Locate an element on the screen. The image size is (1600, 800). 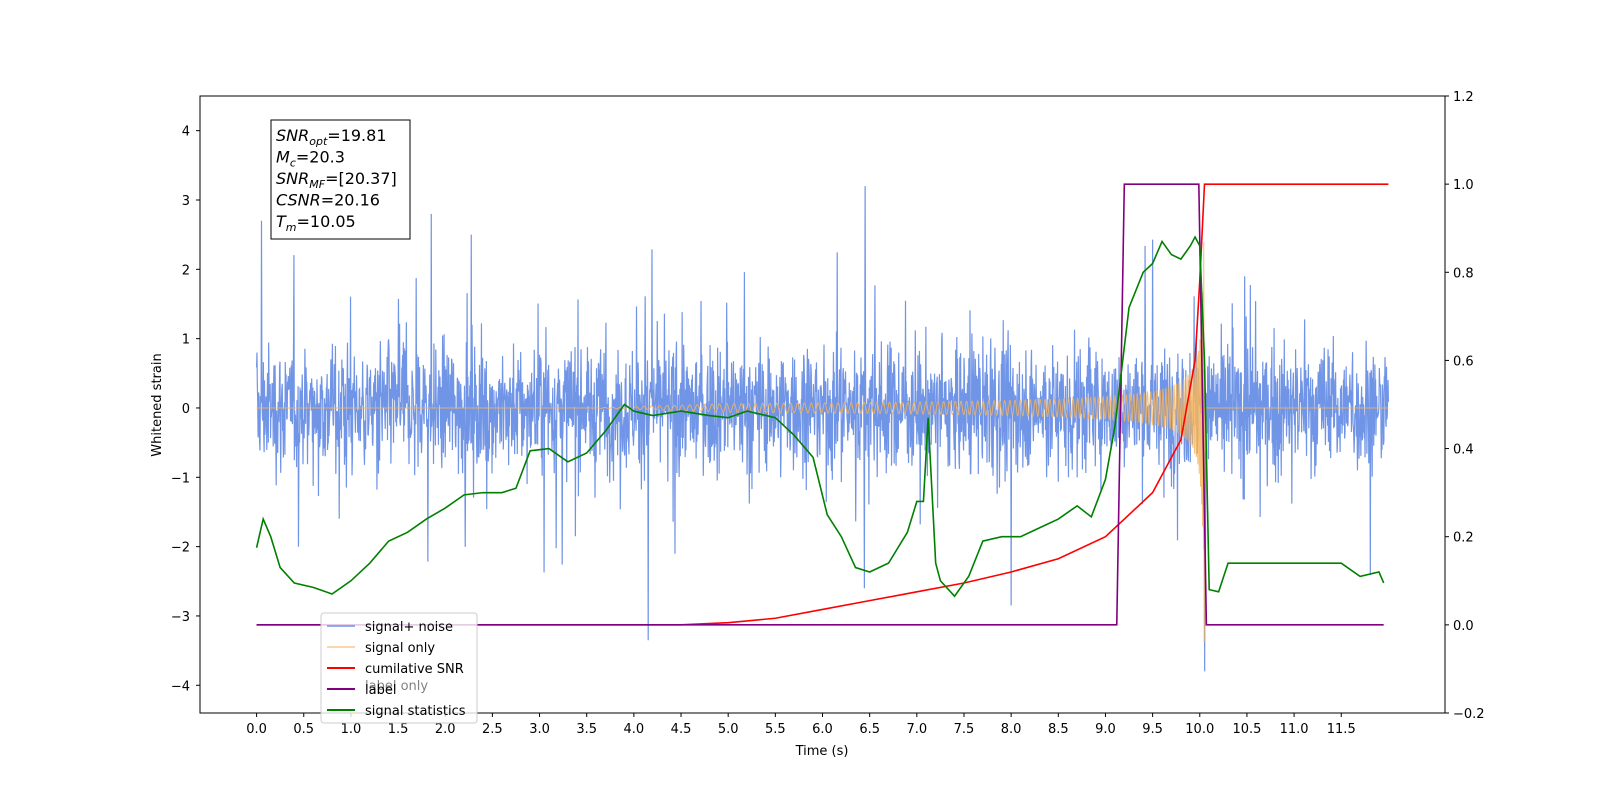
annotation-line: Mc=20.3 is located at coordinates (310, 159).